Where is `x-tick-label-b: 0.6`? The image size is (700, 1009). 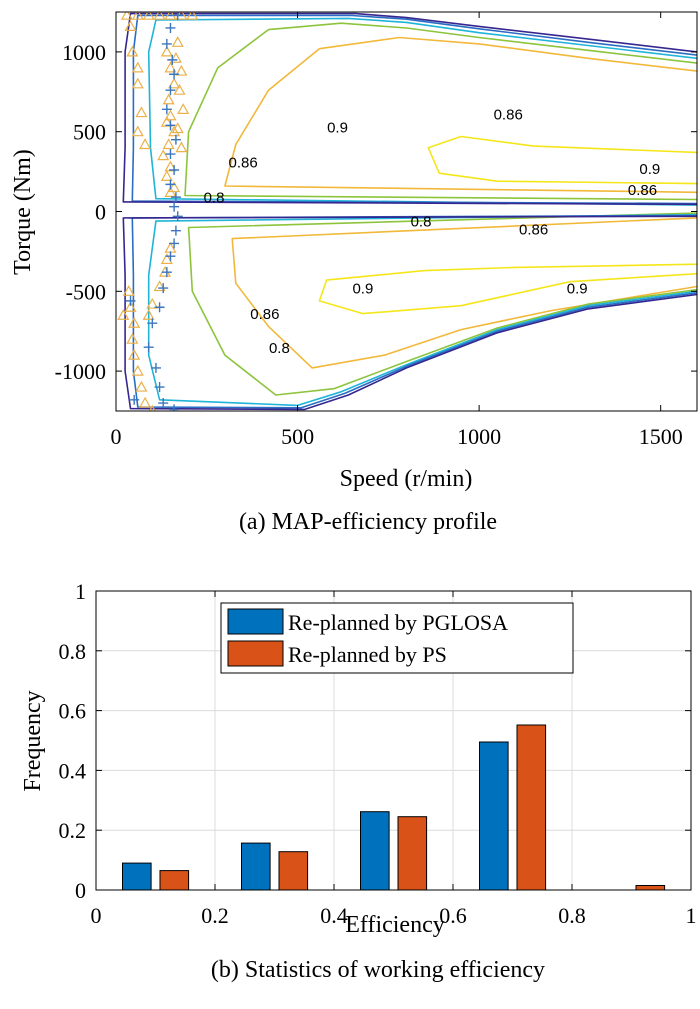
x-tick-label-b: 0.6 is located at coordinates (453, 915).